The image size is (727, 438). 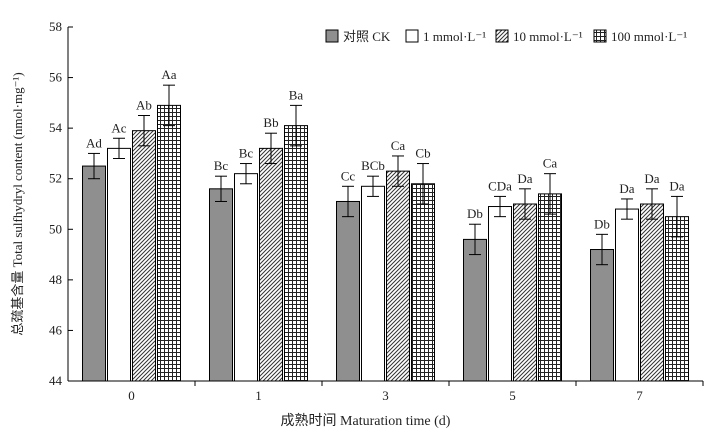 What do you see at coordinates (385, 395) in the screenshot?
I see `x-tick-label: 3` at bounding box center [385, 395].